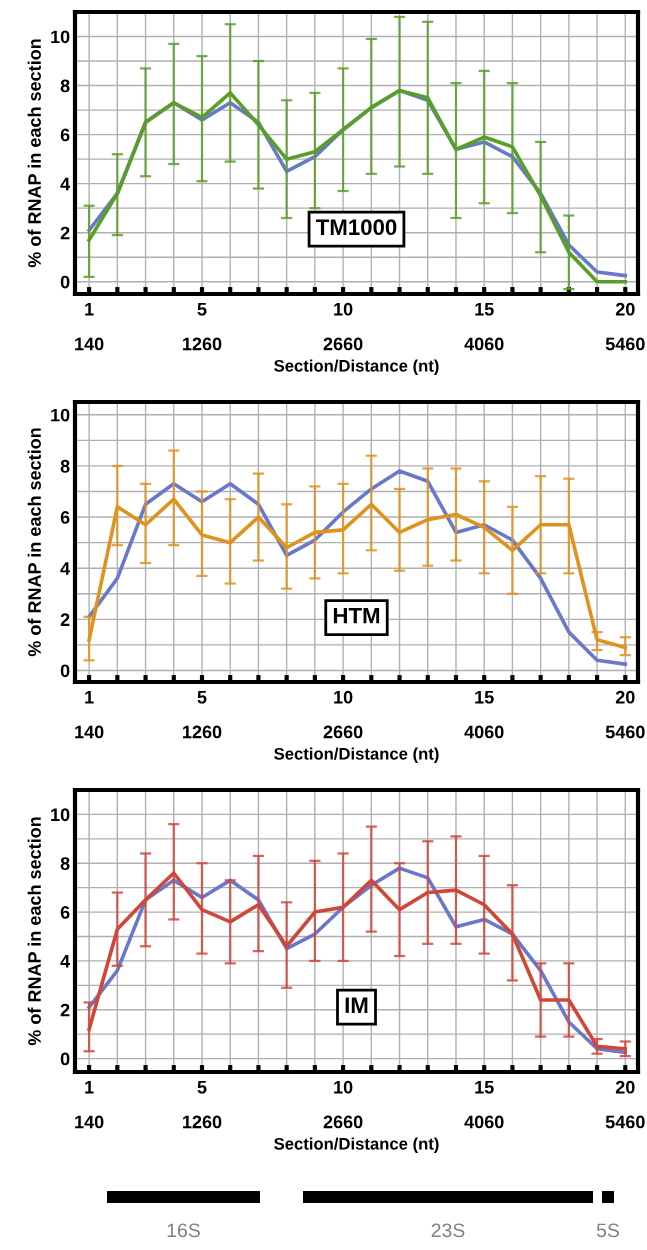 The image size is (647, 1250). What do you see at coordinates (607, 1230) in the screenshot?
I see `text: 5S` at bounding box center [607, 1230].